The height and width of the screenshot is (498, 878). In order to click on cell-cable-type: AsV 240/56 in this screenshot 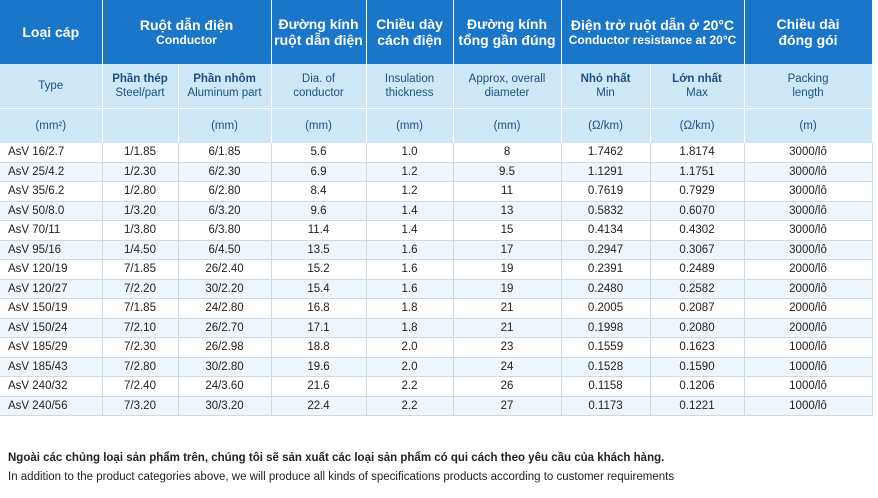, I will do `click(51, 406)`.